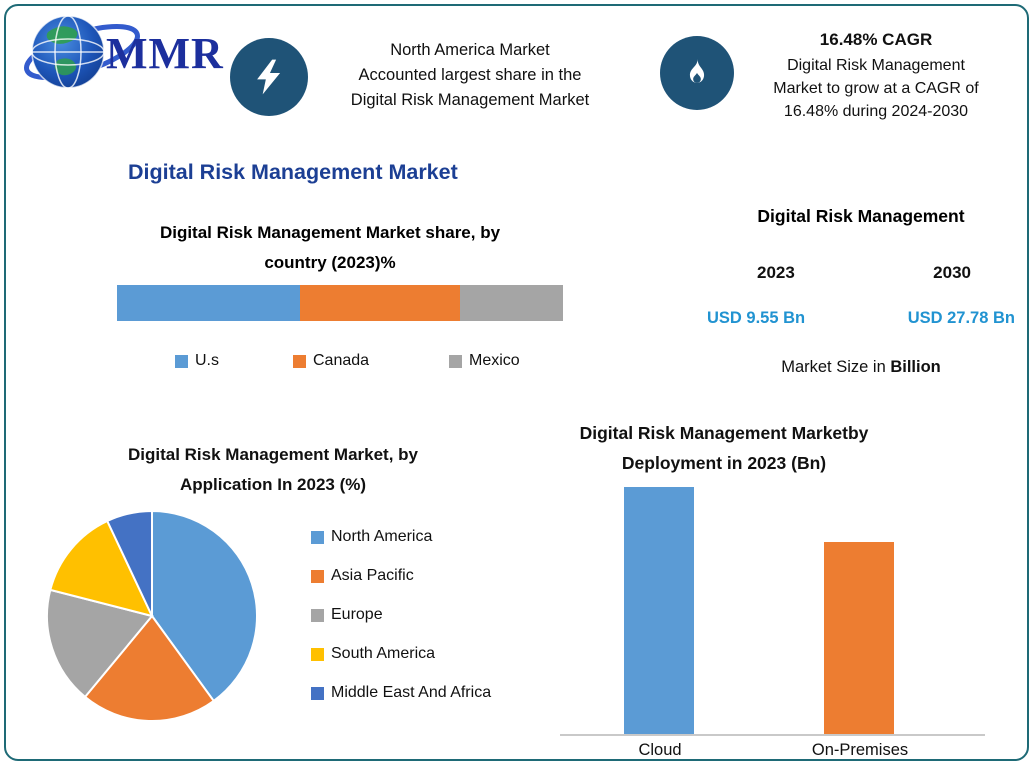  Describe the element at coordinates (382, 536) in the screenshot. I see `legend-label-north-america: North America` at that location.